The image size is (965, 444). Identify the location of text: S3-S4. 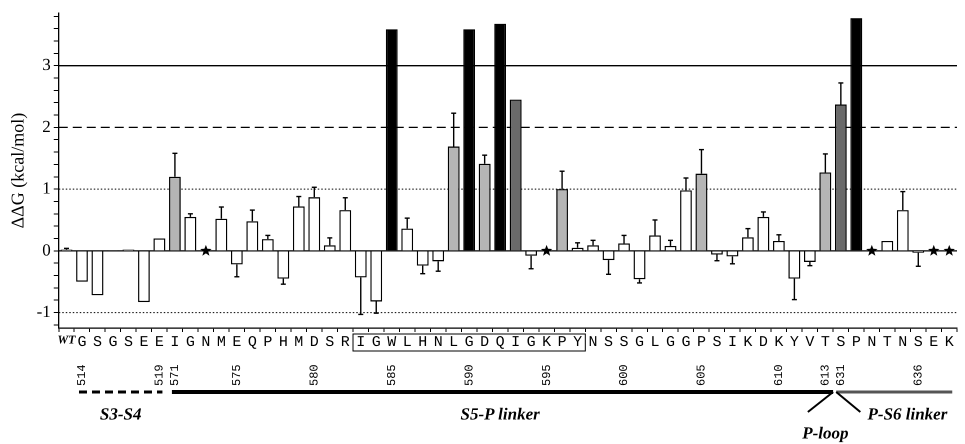
(121, 414).